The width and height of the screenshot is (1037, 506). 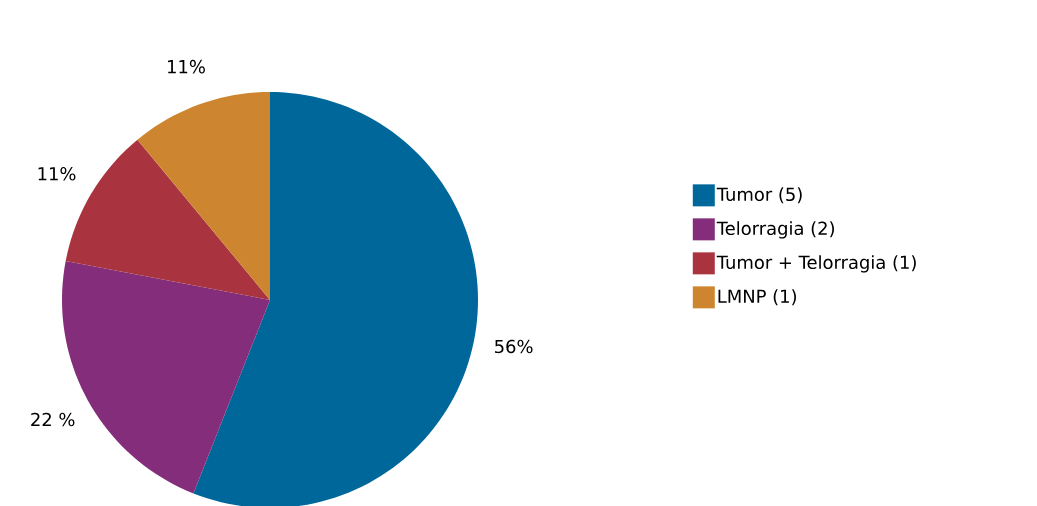 What do you see at coordinates (775, 230) in the screenshot?
I see `legend-label: Telorragia (2)` at bounding box center [775, 230].